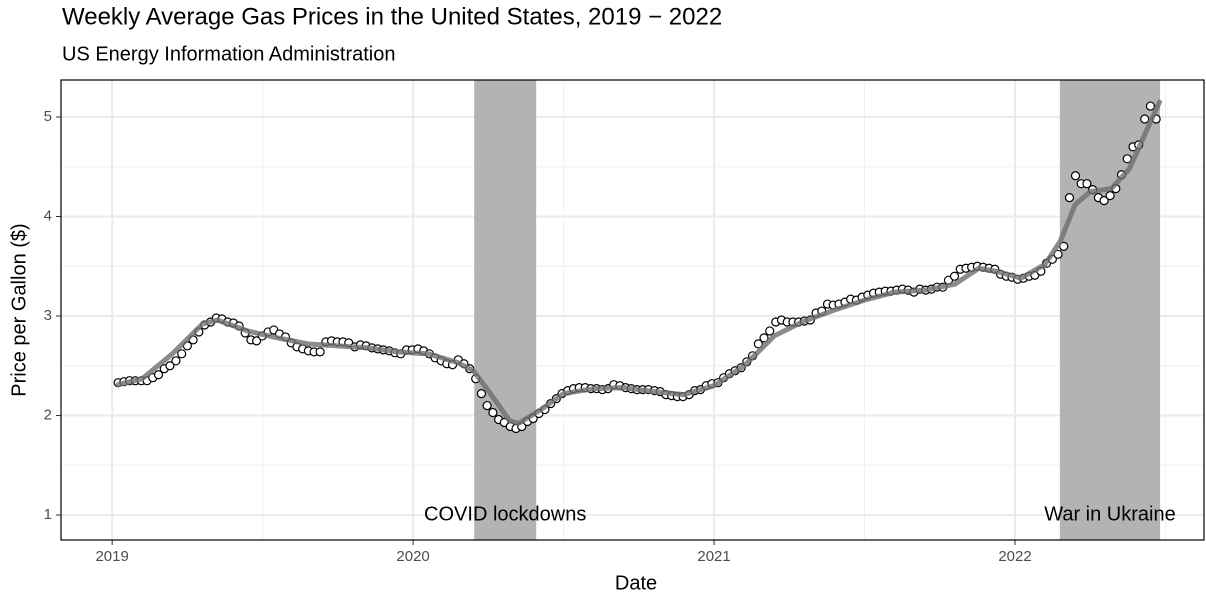 The image size is (1206, 596). Describe the element at coordinates (48, 414) in the screenshot. I see `y-tick-label: 2` at that location.